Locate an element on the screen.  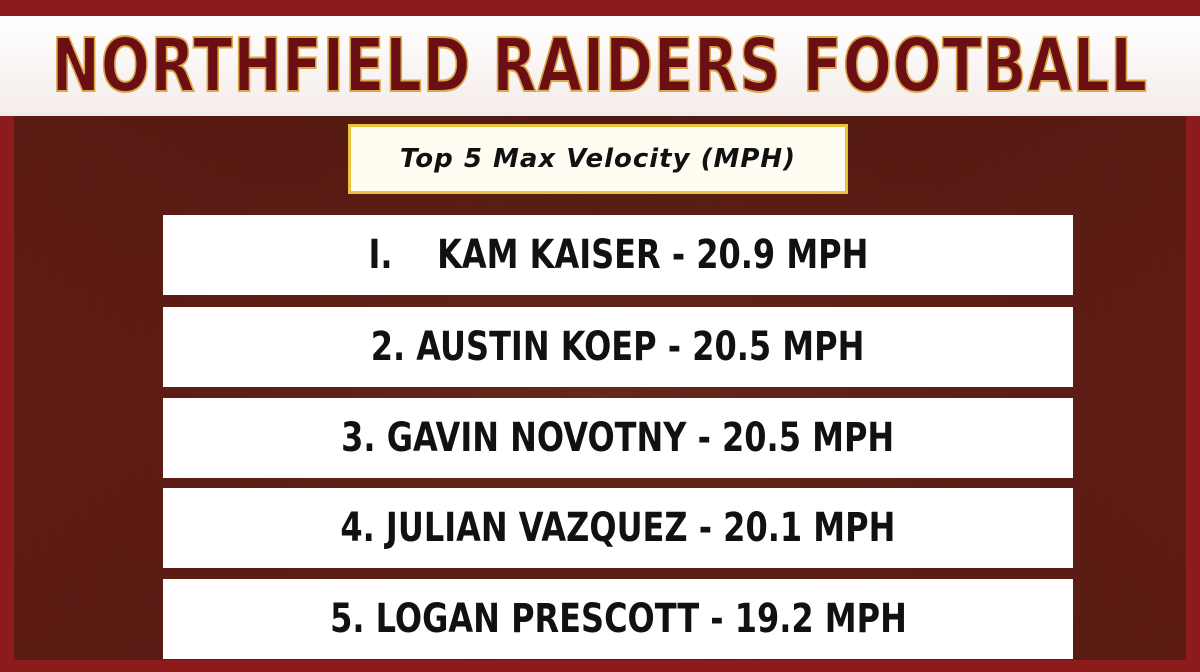
ranking-text: 3. GAVIN NOVOTNY - 20.5 MPH is located at coordinates (618, 438).